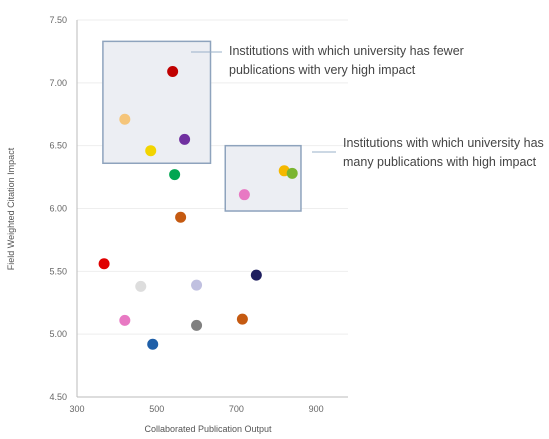 The height and width of the screenshot is (439, 549). Describe the element at coordinates (58, 397) in the screenshot. I see `y-tick-label: 4.50` at that location.